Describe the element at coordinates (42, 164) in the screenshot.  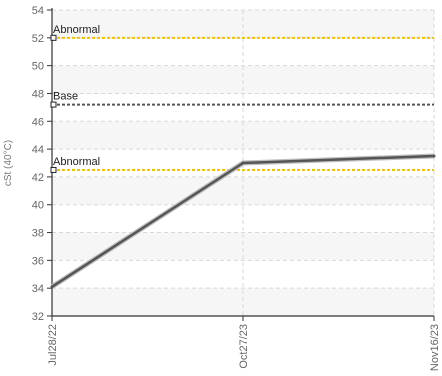
I see `y-axis-ticks: 32 34 36 38 40 42 44 46 48 50 52 54` at that location.